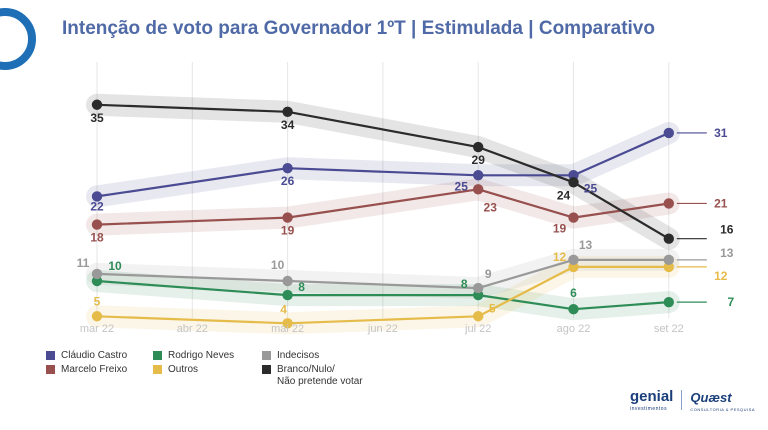 The image size is (768, 430). What do you see at coordinates (183, 369) in the screenshot?
I see `legend-label: Outros` at bounding box center [183, 369].